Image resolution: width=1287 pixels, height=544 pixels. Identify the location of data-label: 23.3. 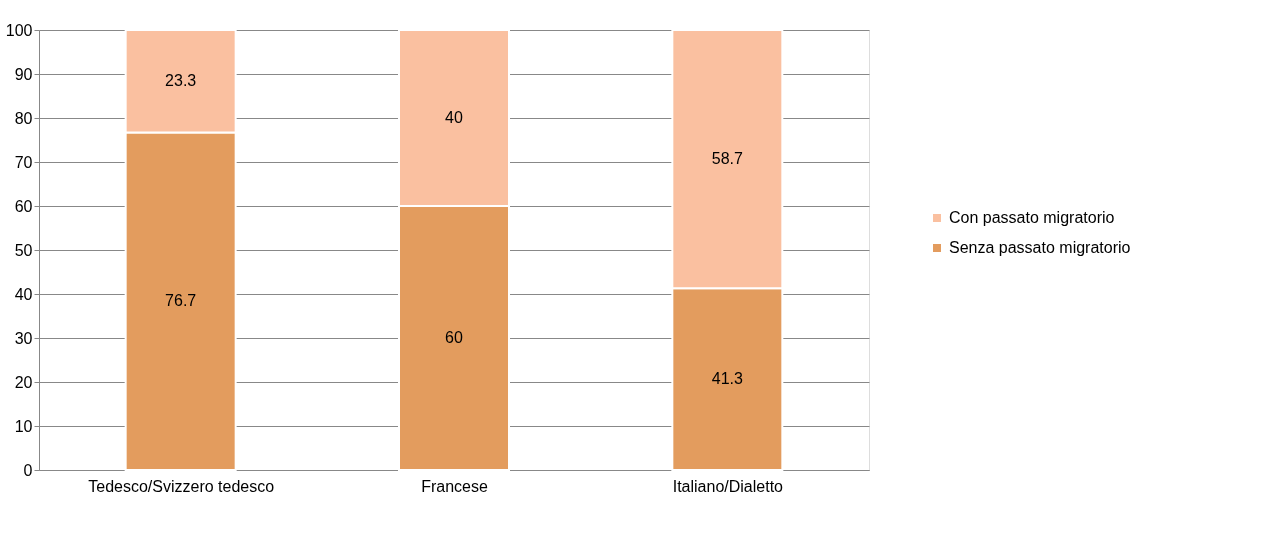
(181, 81).